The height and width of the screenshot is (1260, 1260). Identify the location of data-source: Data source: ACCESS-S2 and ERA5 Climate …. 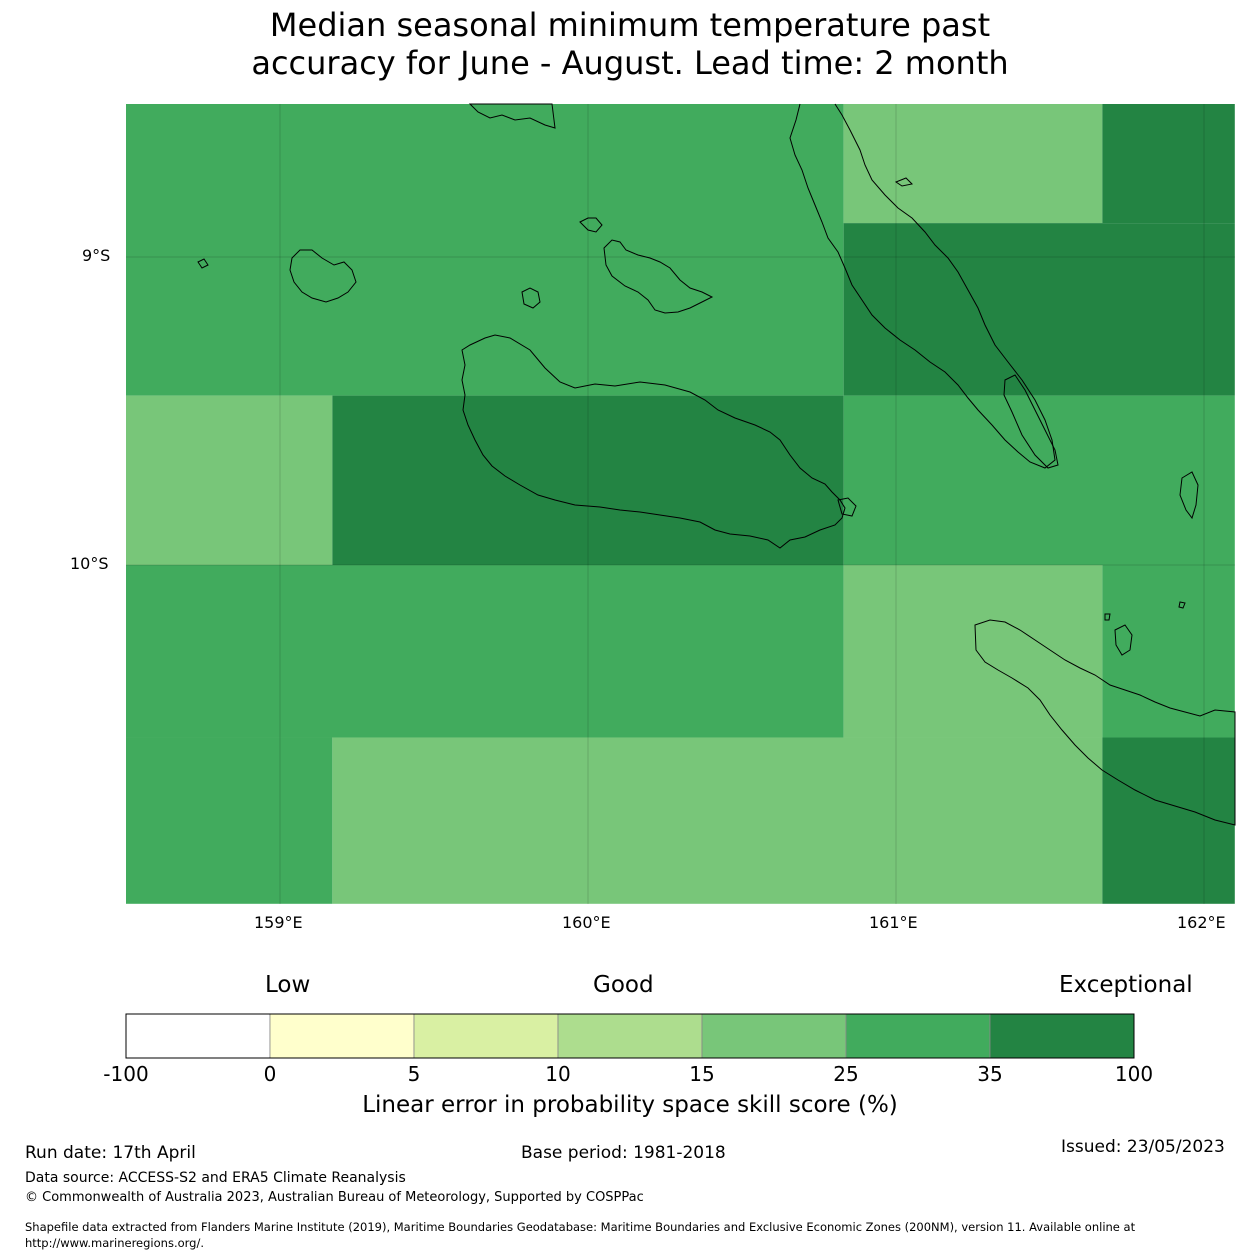
(215, 1178).